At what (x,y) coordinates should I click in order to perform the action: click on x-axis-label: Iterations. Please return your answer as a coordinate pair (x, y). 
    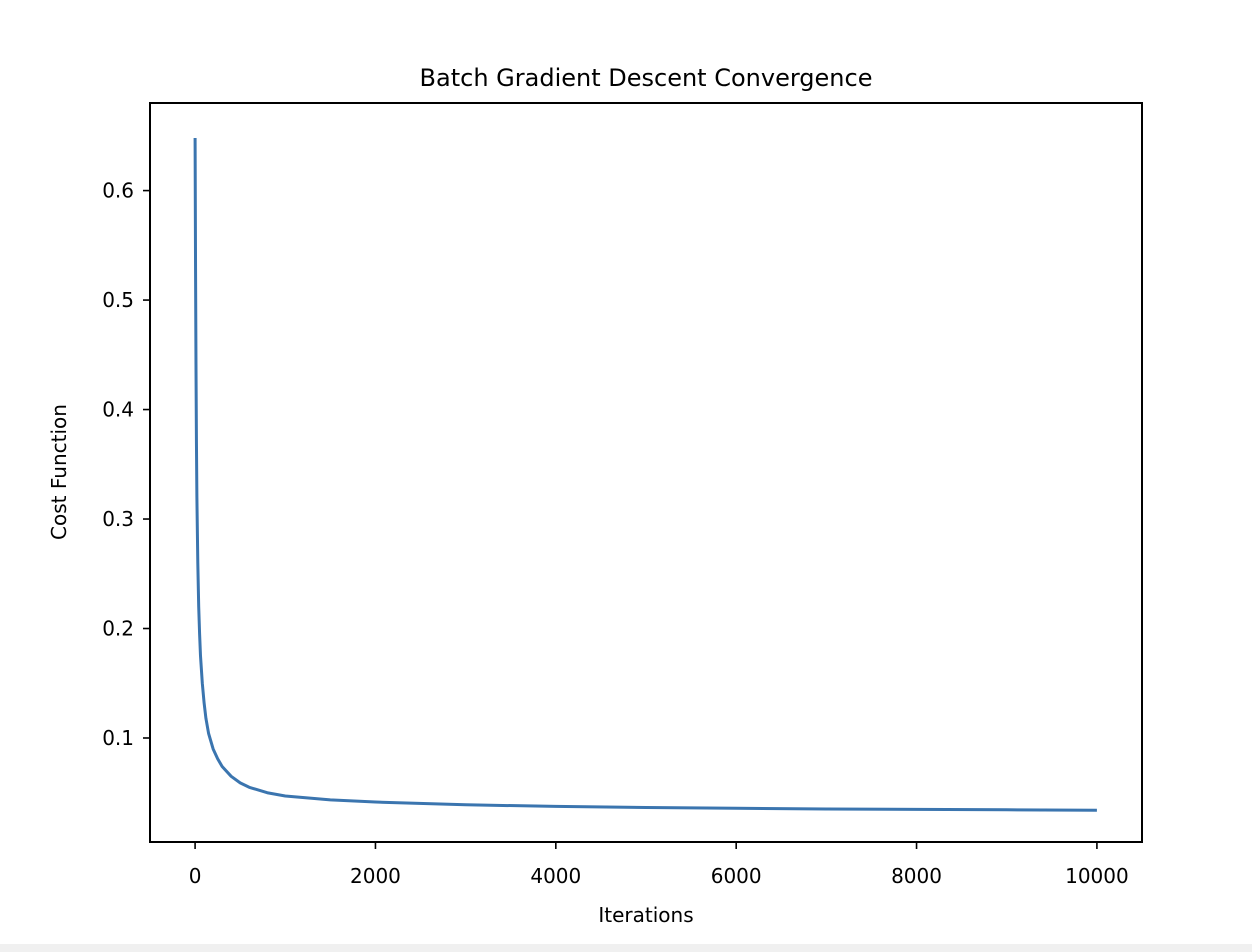
    Looking at the image, I should click on (645, 915).